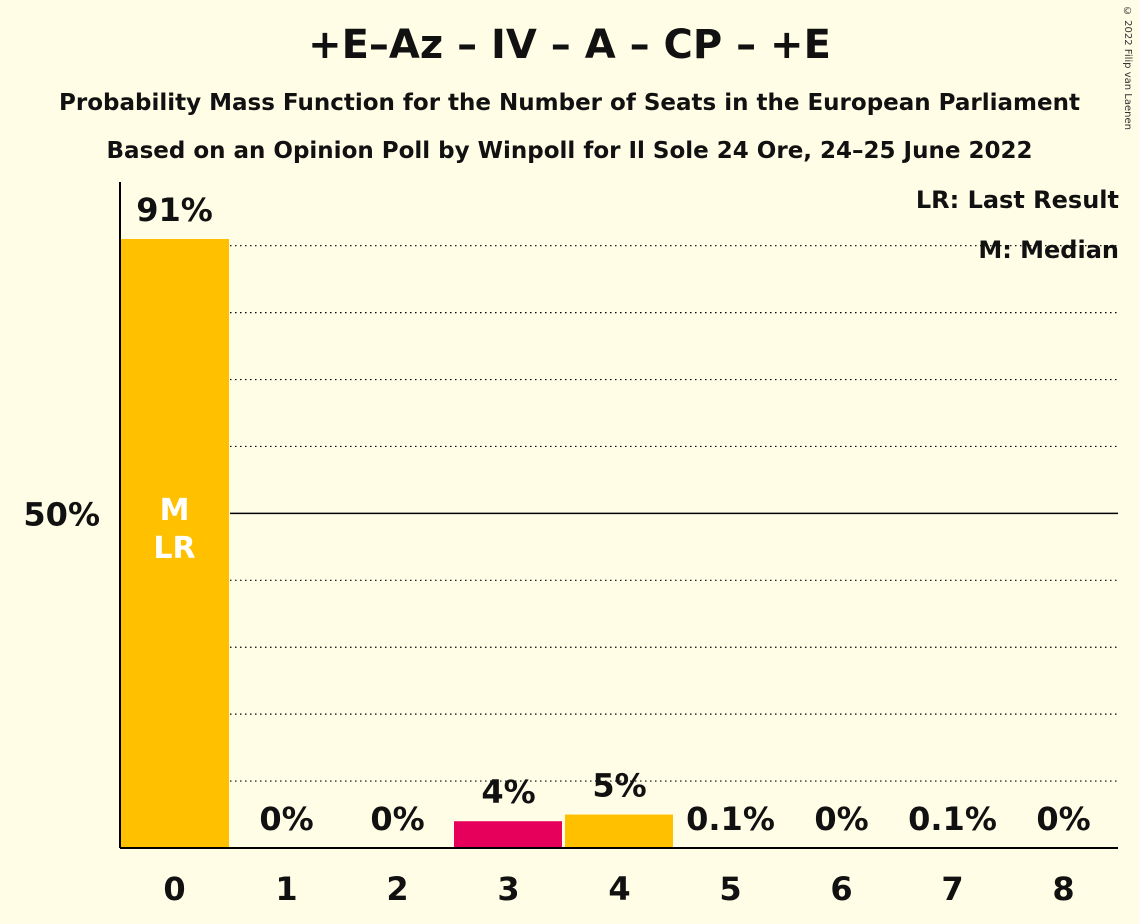 The image size is (1139, 924). I want to click on x-tick-label-4: 4, so click(619, 889).